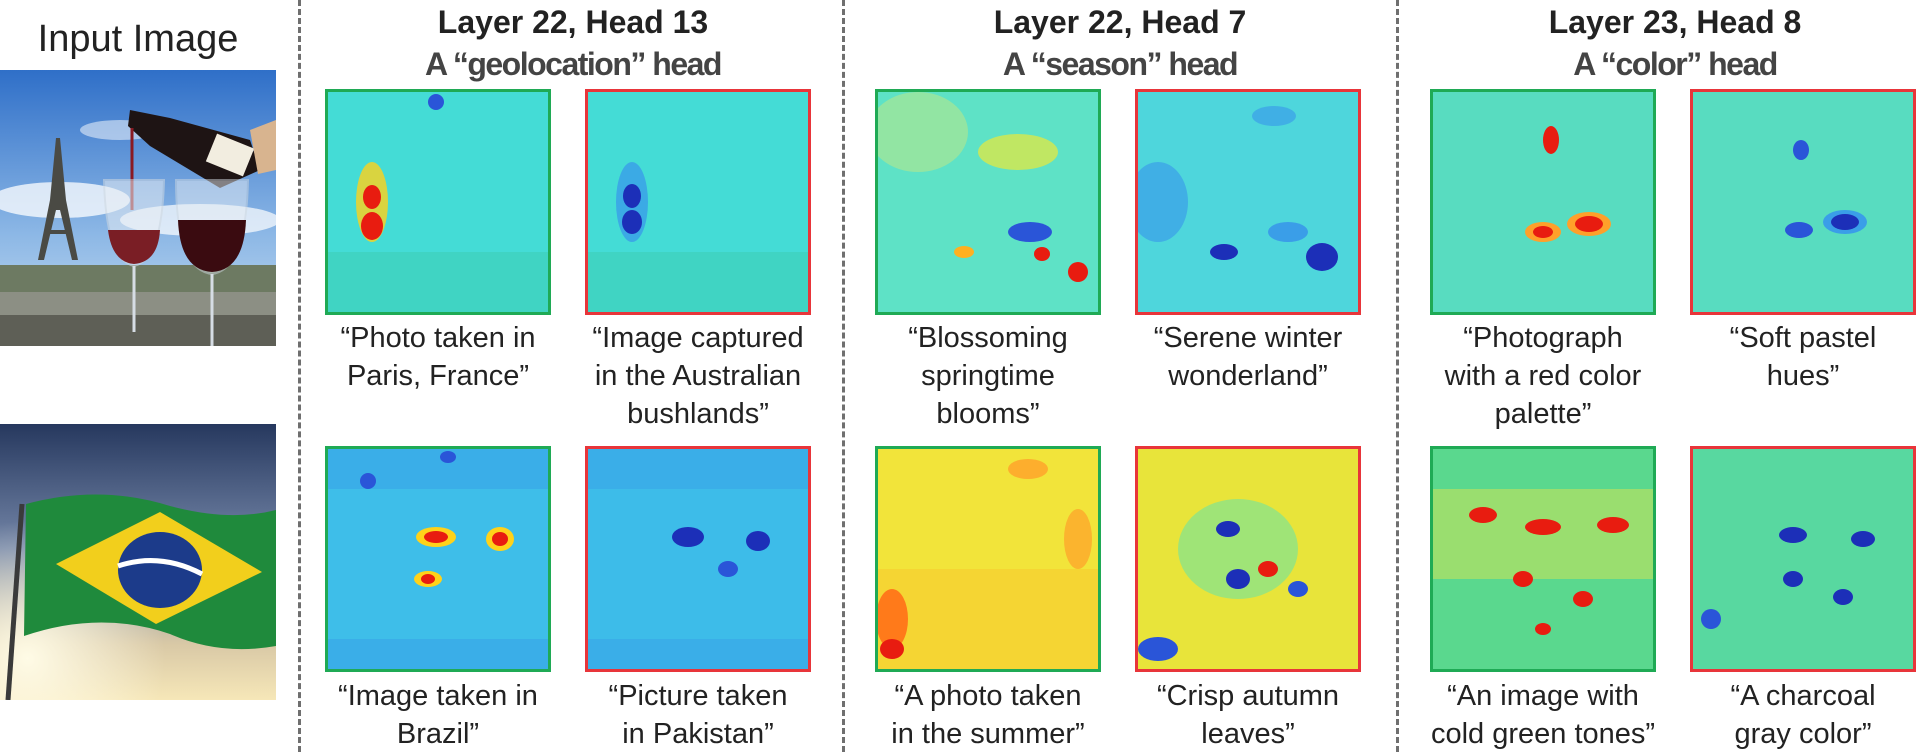  I want to click on head-subtitle: A “geolocation” head, so click(573, 64).